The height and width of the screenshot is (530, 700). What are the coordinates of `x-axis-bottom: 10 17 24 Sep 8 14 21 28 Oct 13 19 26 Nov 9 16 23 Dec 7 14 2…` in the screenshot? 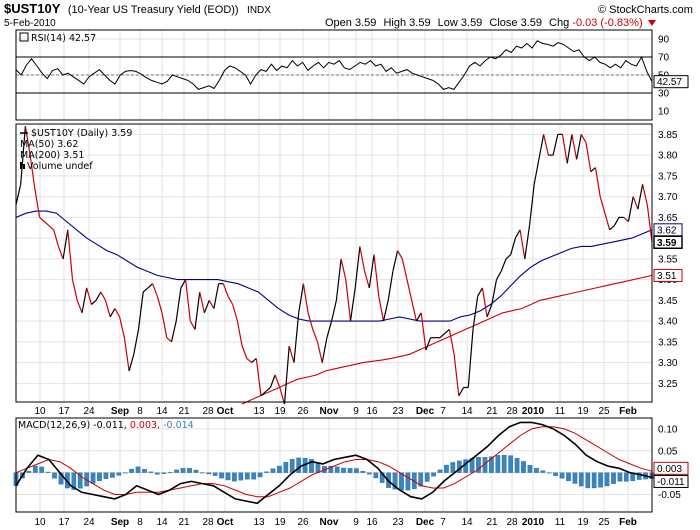 It's located at (335, 522).